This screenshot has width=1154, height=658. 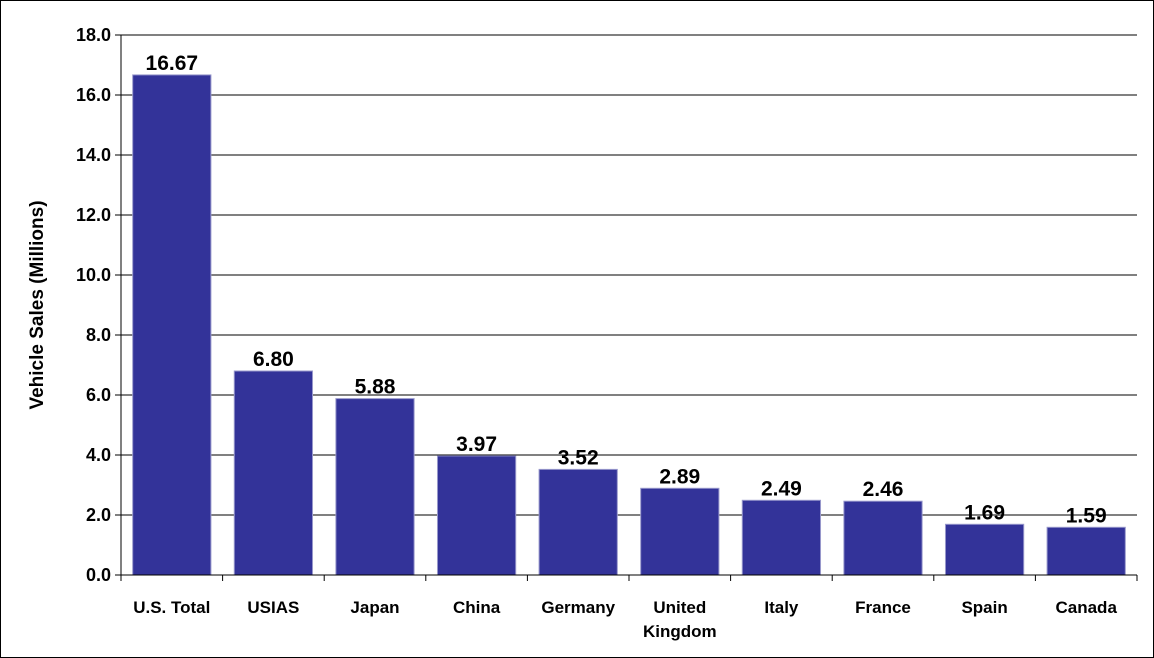 I want to click on y-tick-label: 12.0, so click(x=93, y=215).